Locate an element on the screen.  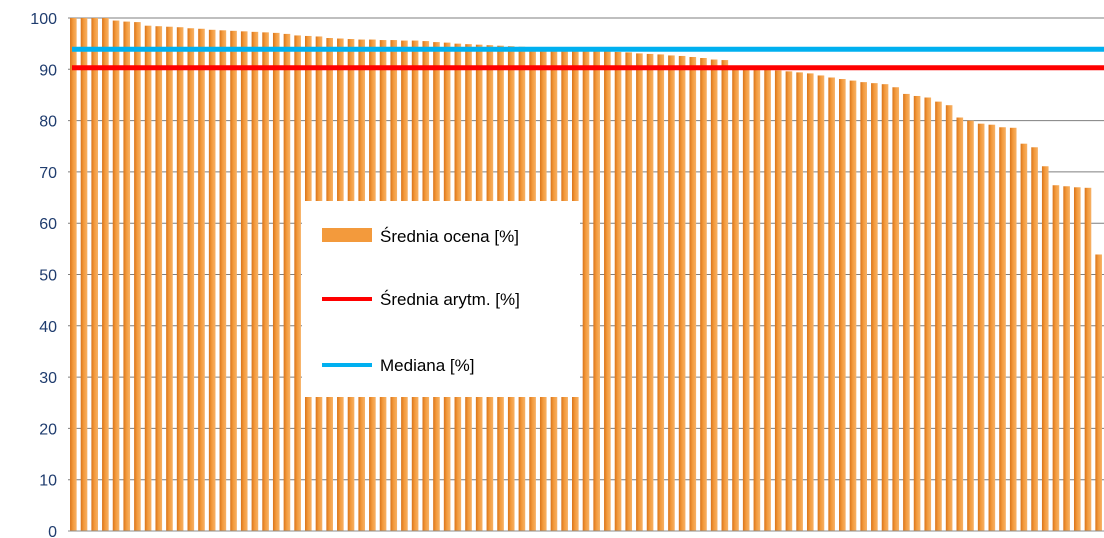
reference-lines is located at coordinates (588, 58).